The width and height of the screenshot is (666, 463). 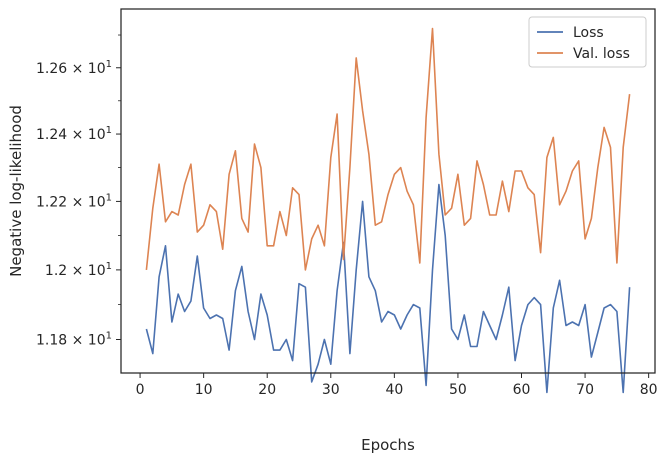 I want to click on y-tick-label: 1.18 × 10¹, so click(x=74, y=340).